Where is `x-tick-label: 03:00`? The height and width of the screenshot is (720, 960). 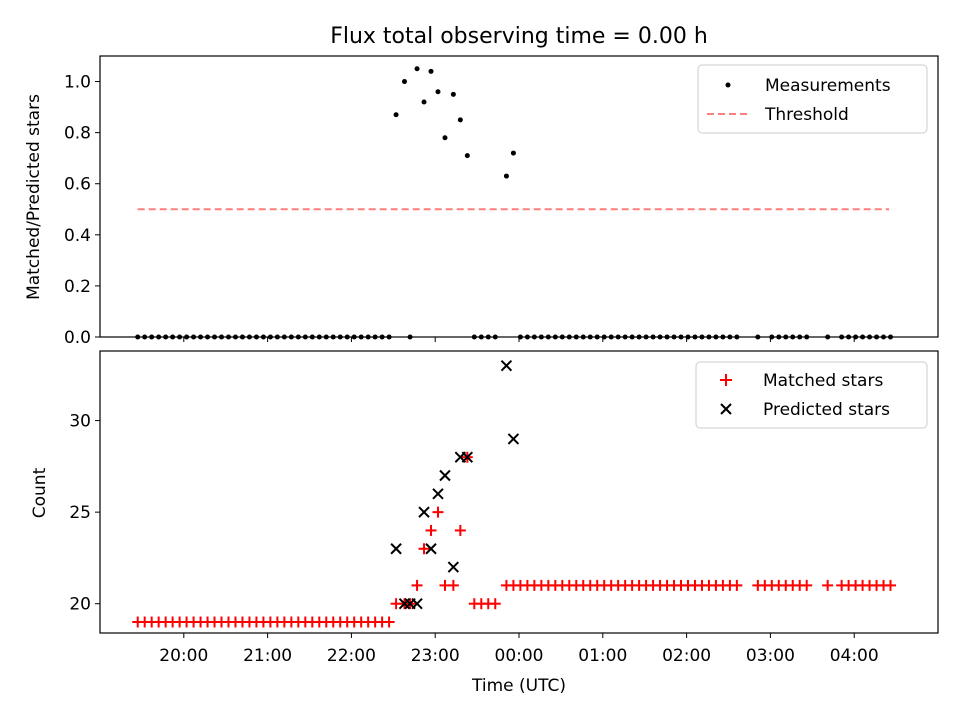
x-tick-label: 03:00 is located at coordinates (770, 656).